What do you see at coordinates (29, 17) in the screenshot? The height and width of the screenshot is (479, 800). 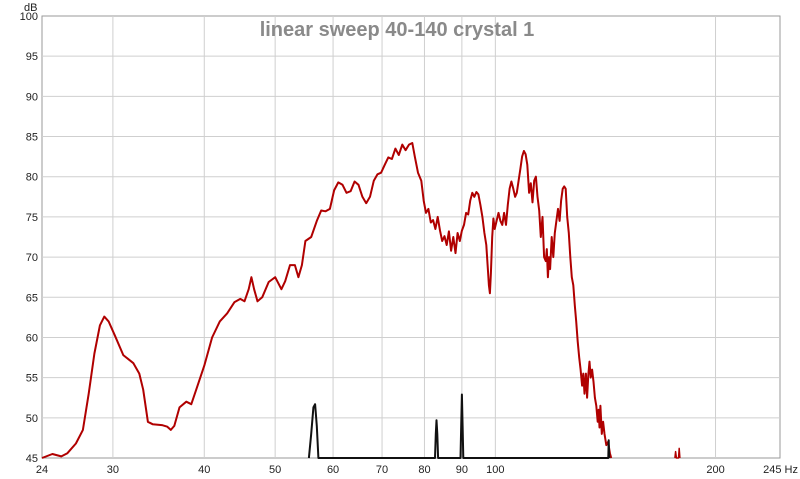 I see `y-tick-label: 100` at bounding box center [29, 17].